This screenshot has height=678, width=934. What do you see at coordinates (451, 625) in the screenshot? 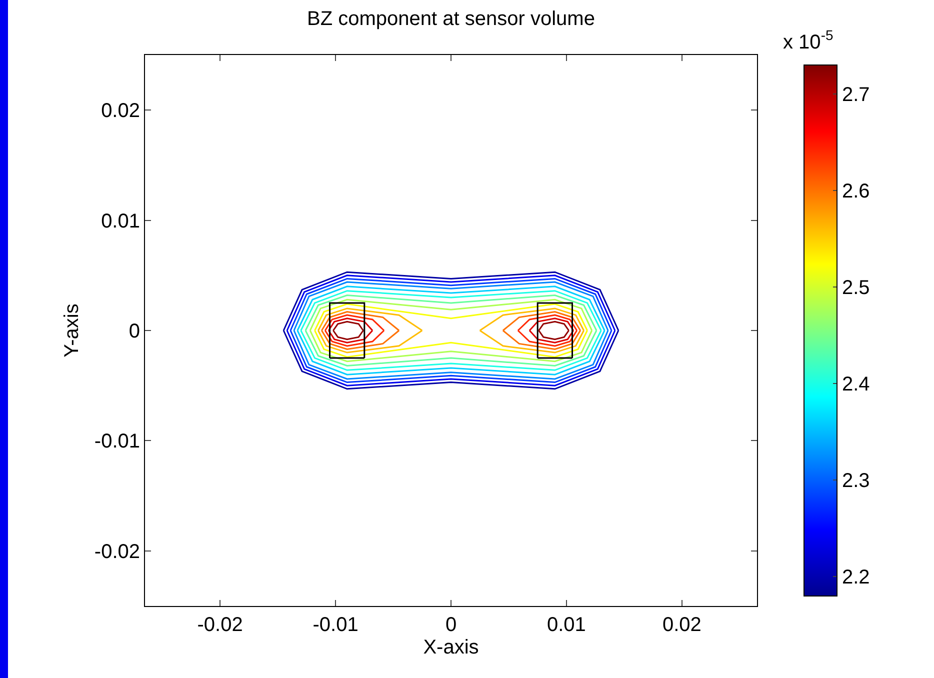
I see `x-tick-label: 0` at bounding box center [451, 625].